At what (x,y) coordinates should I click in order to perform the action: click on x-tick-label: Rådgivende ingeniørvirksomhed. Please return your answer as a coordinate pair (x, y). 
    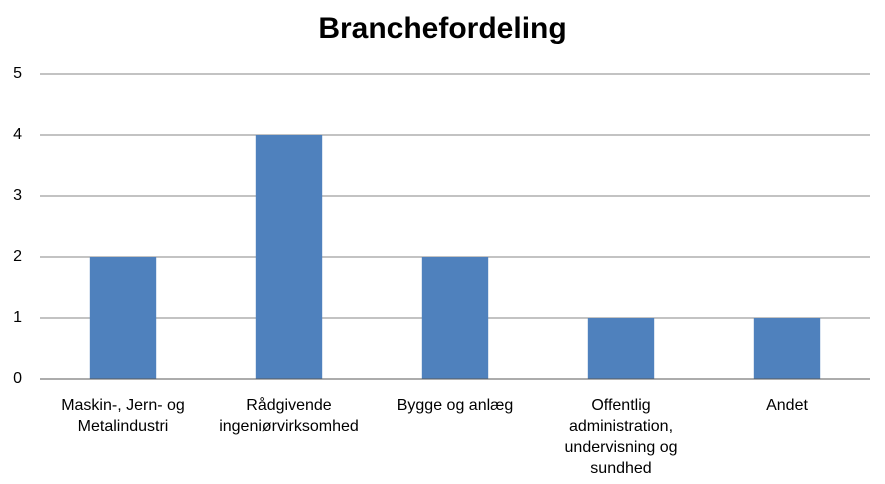
    Looking at the image, I should click on (289, 416).